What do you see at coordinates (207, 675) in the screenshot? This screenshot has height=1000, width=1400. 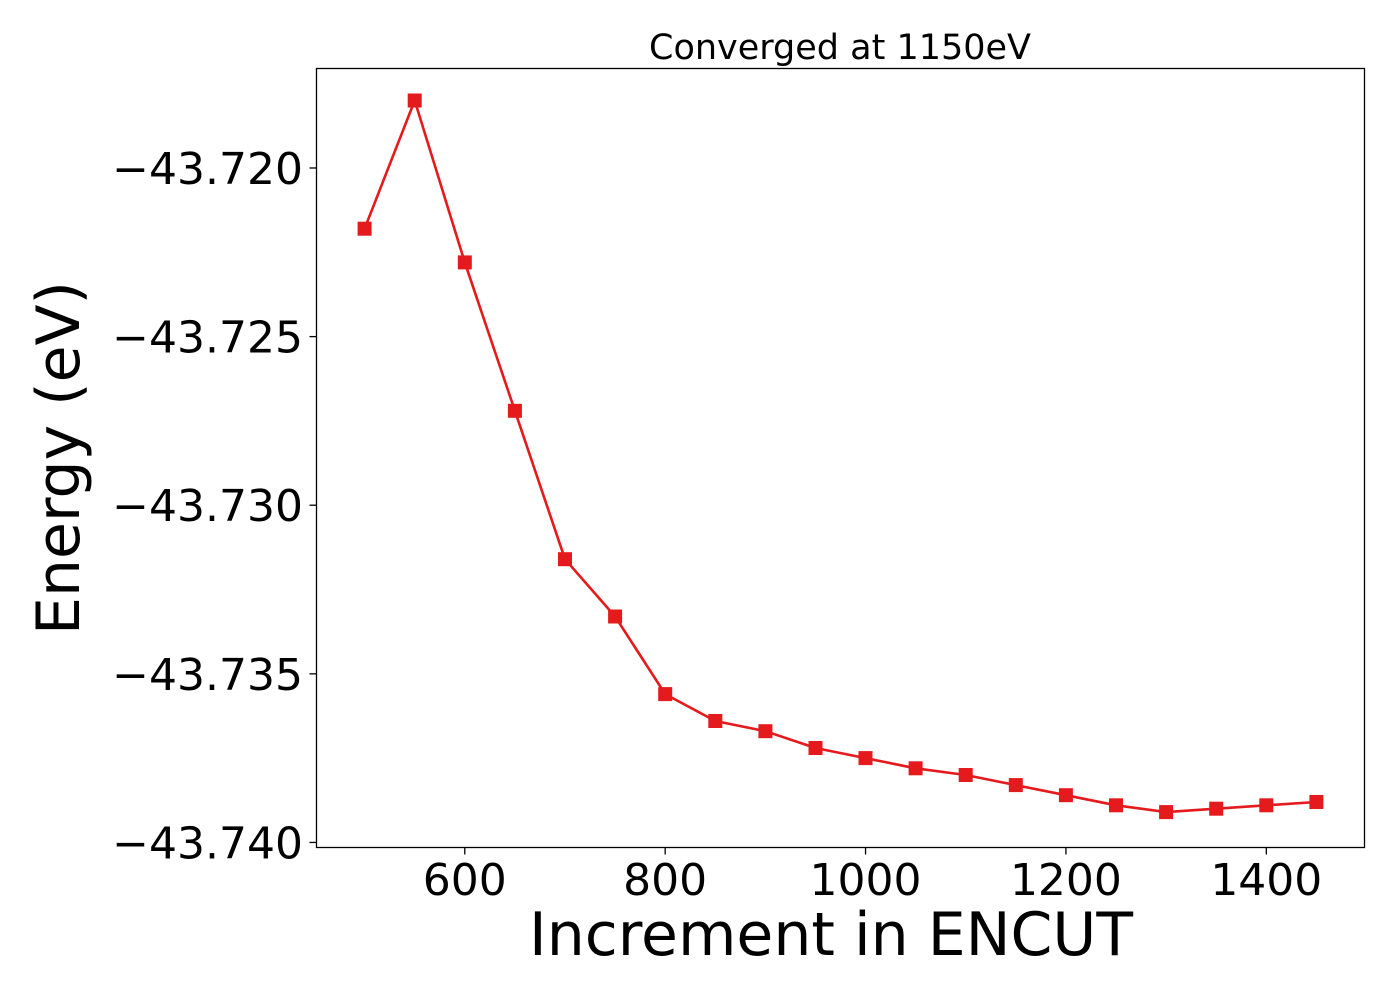 I see `y-tick-label: −43.735` at bounding box center [207, 675].